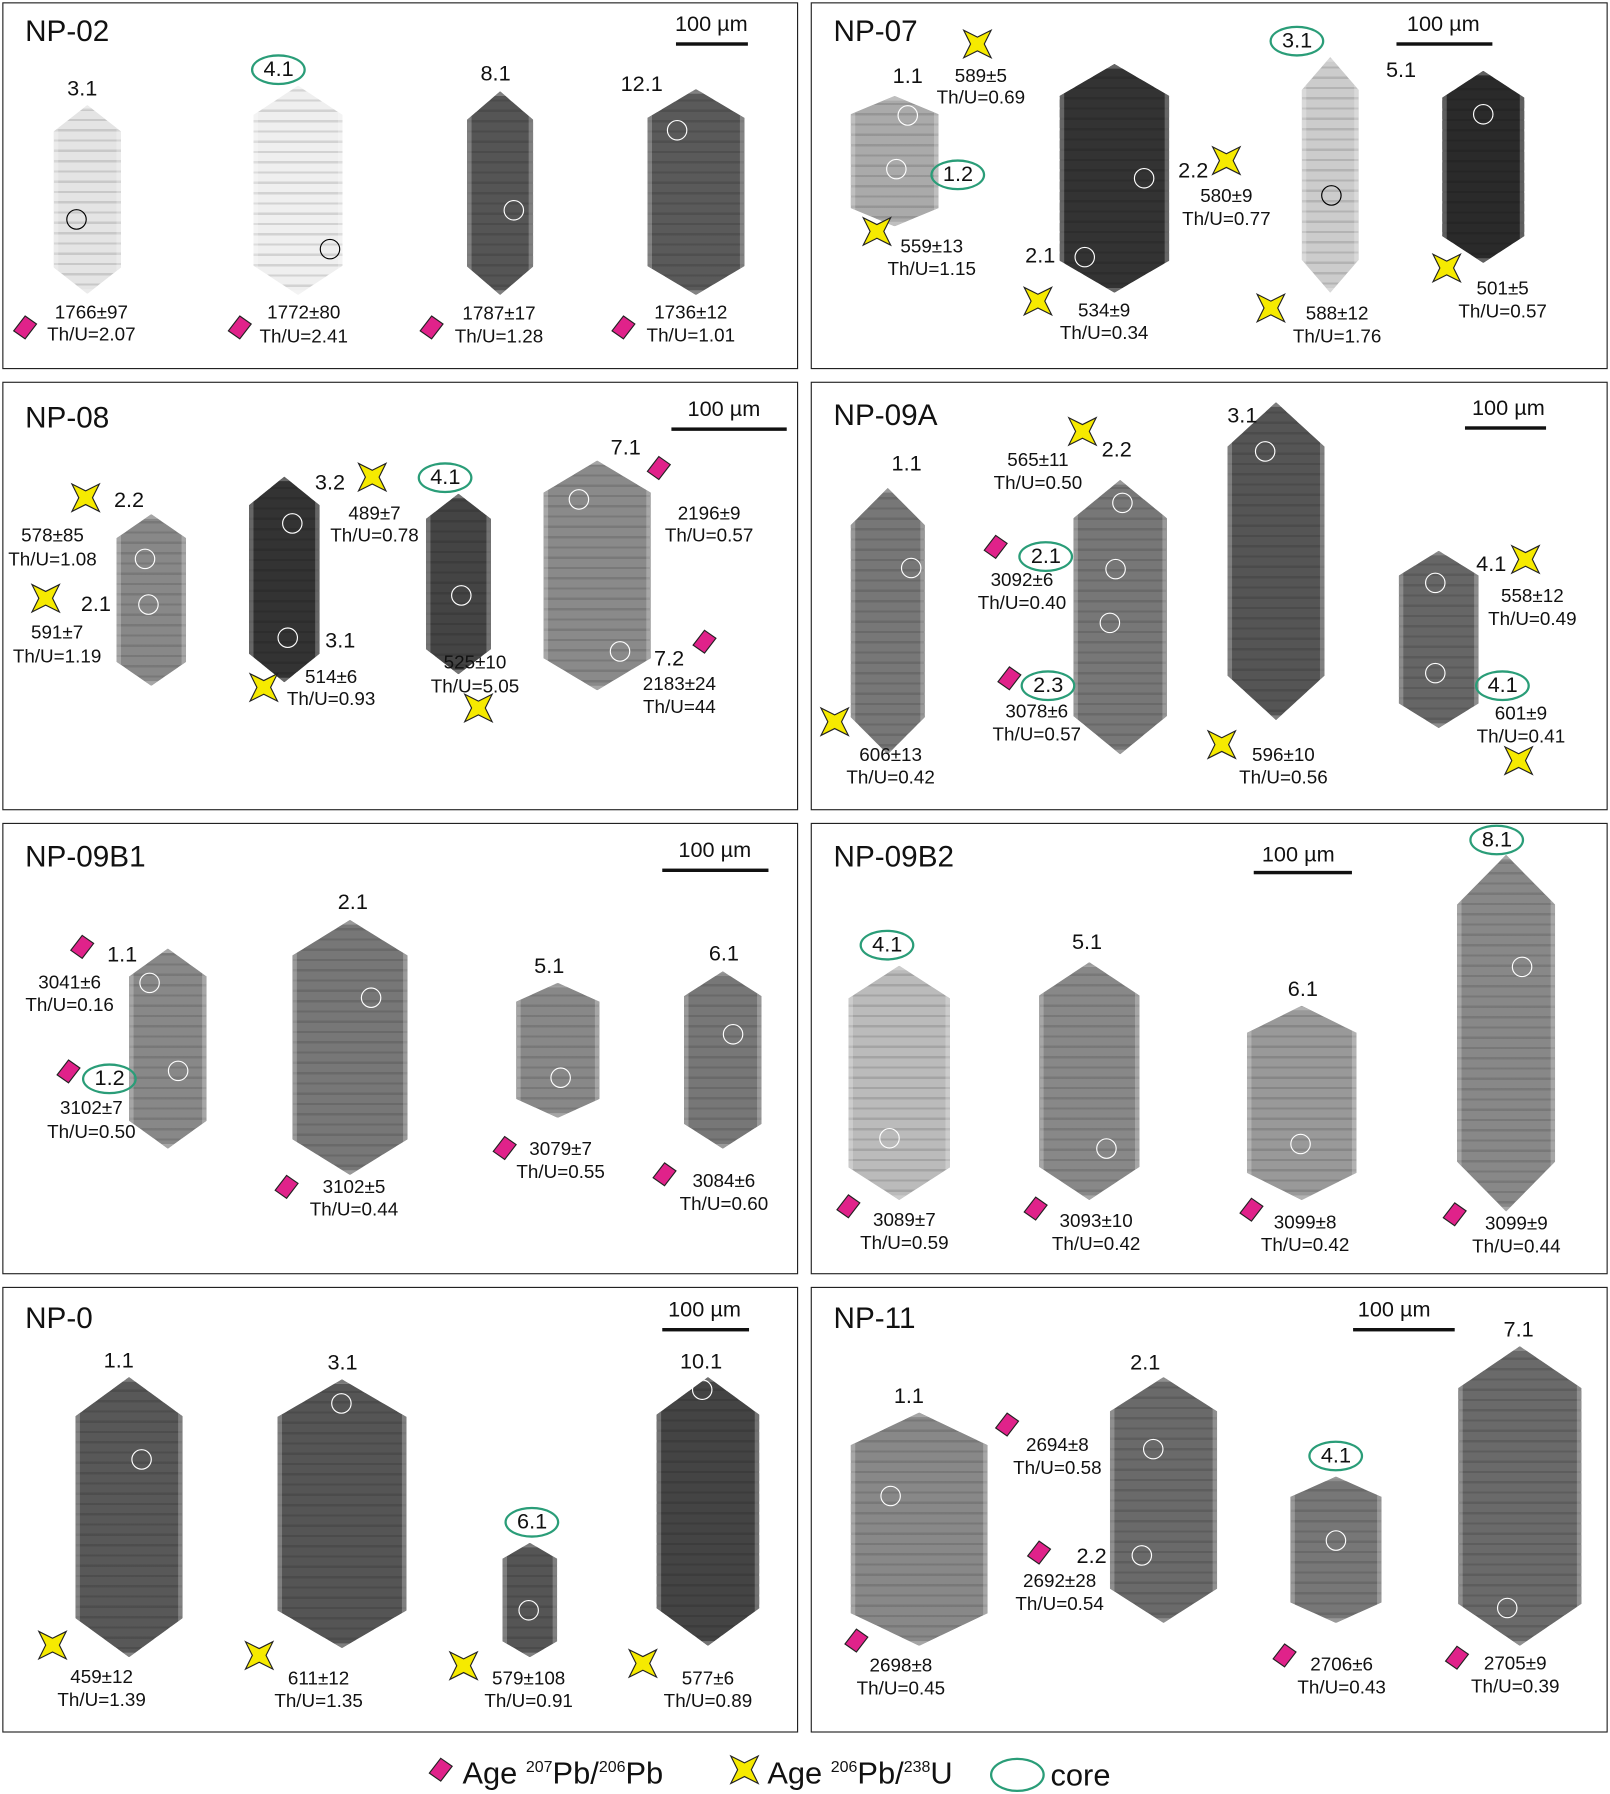 The width and height of the screenshot is (1610, 1794). I want to click on age-value: 3089±7, so click(904, 1220).